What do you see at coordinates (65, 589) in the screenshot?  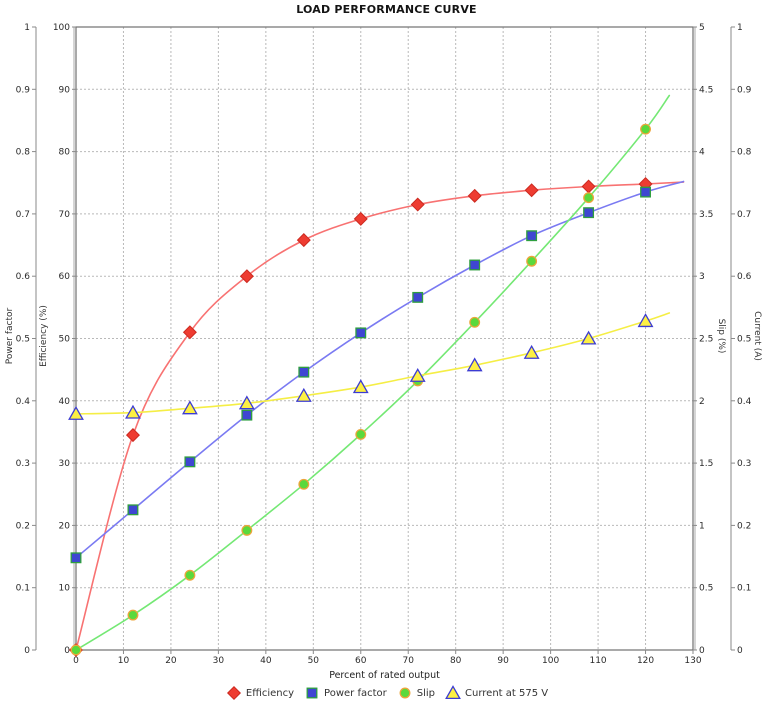 I see `efficiency-tick-label: 10` at bounding box center [65, 589].